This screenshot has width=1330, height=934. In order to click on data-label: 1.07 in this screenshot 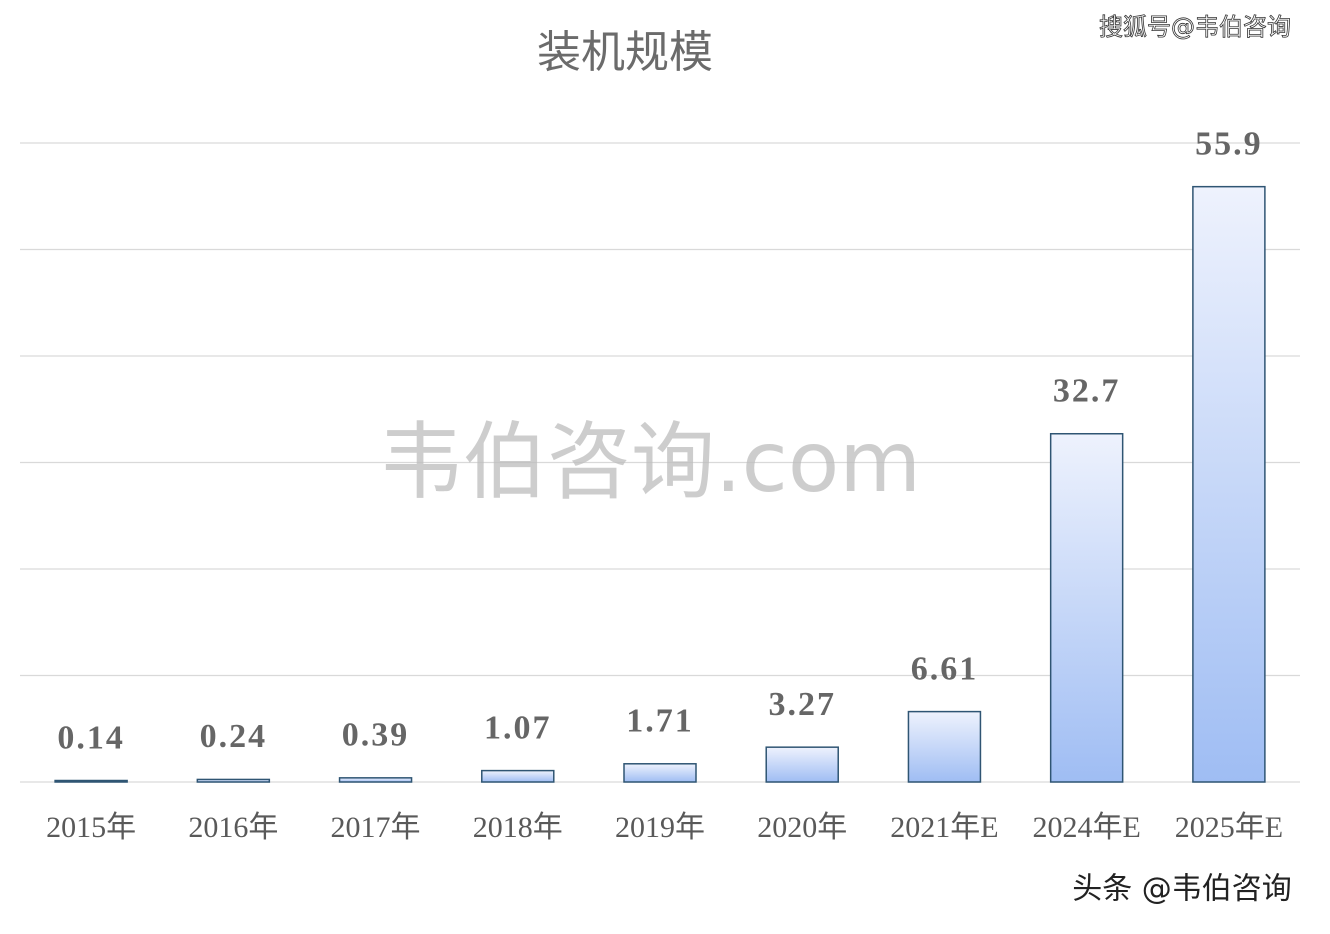, I will do `click(518, 727)`.